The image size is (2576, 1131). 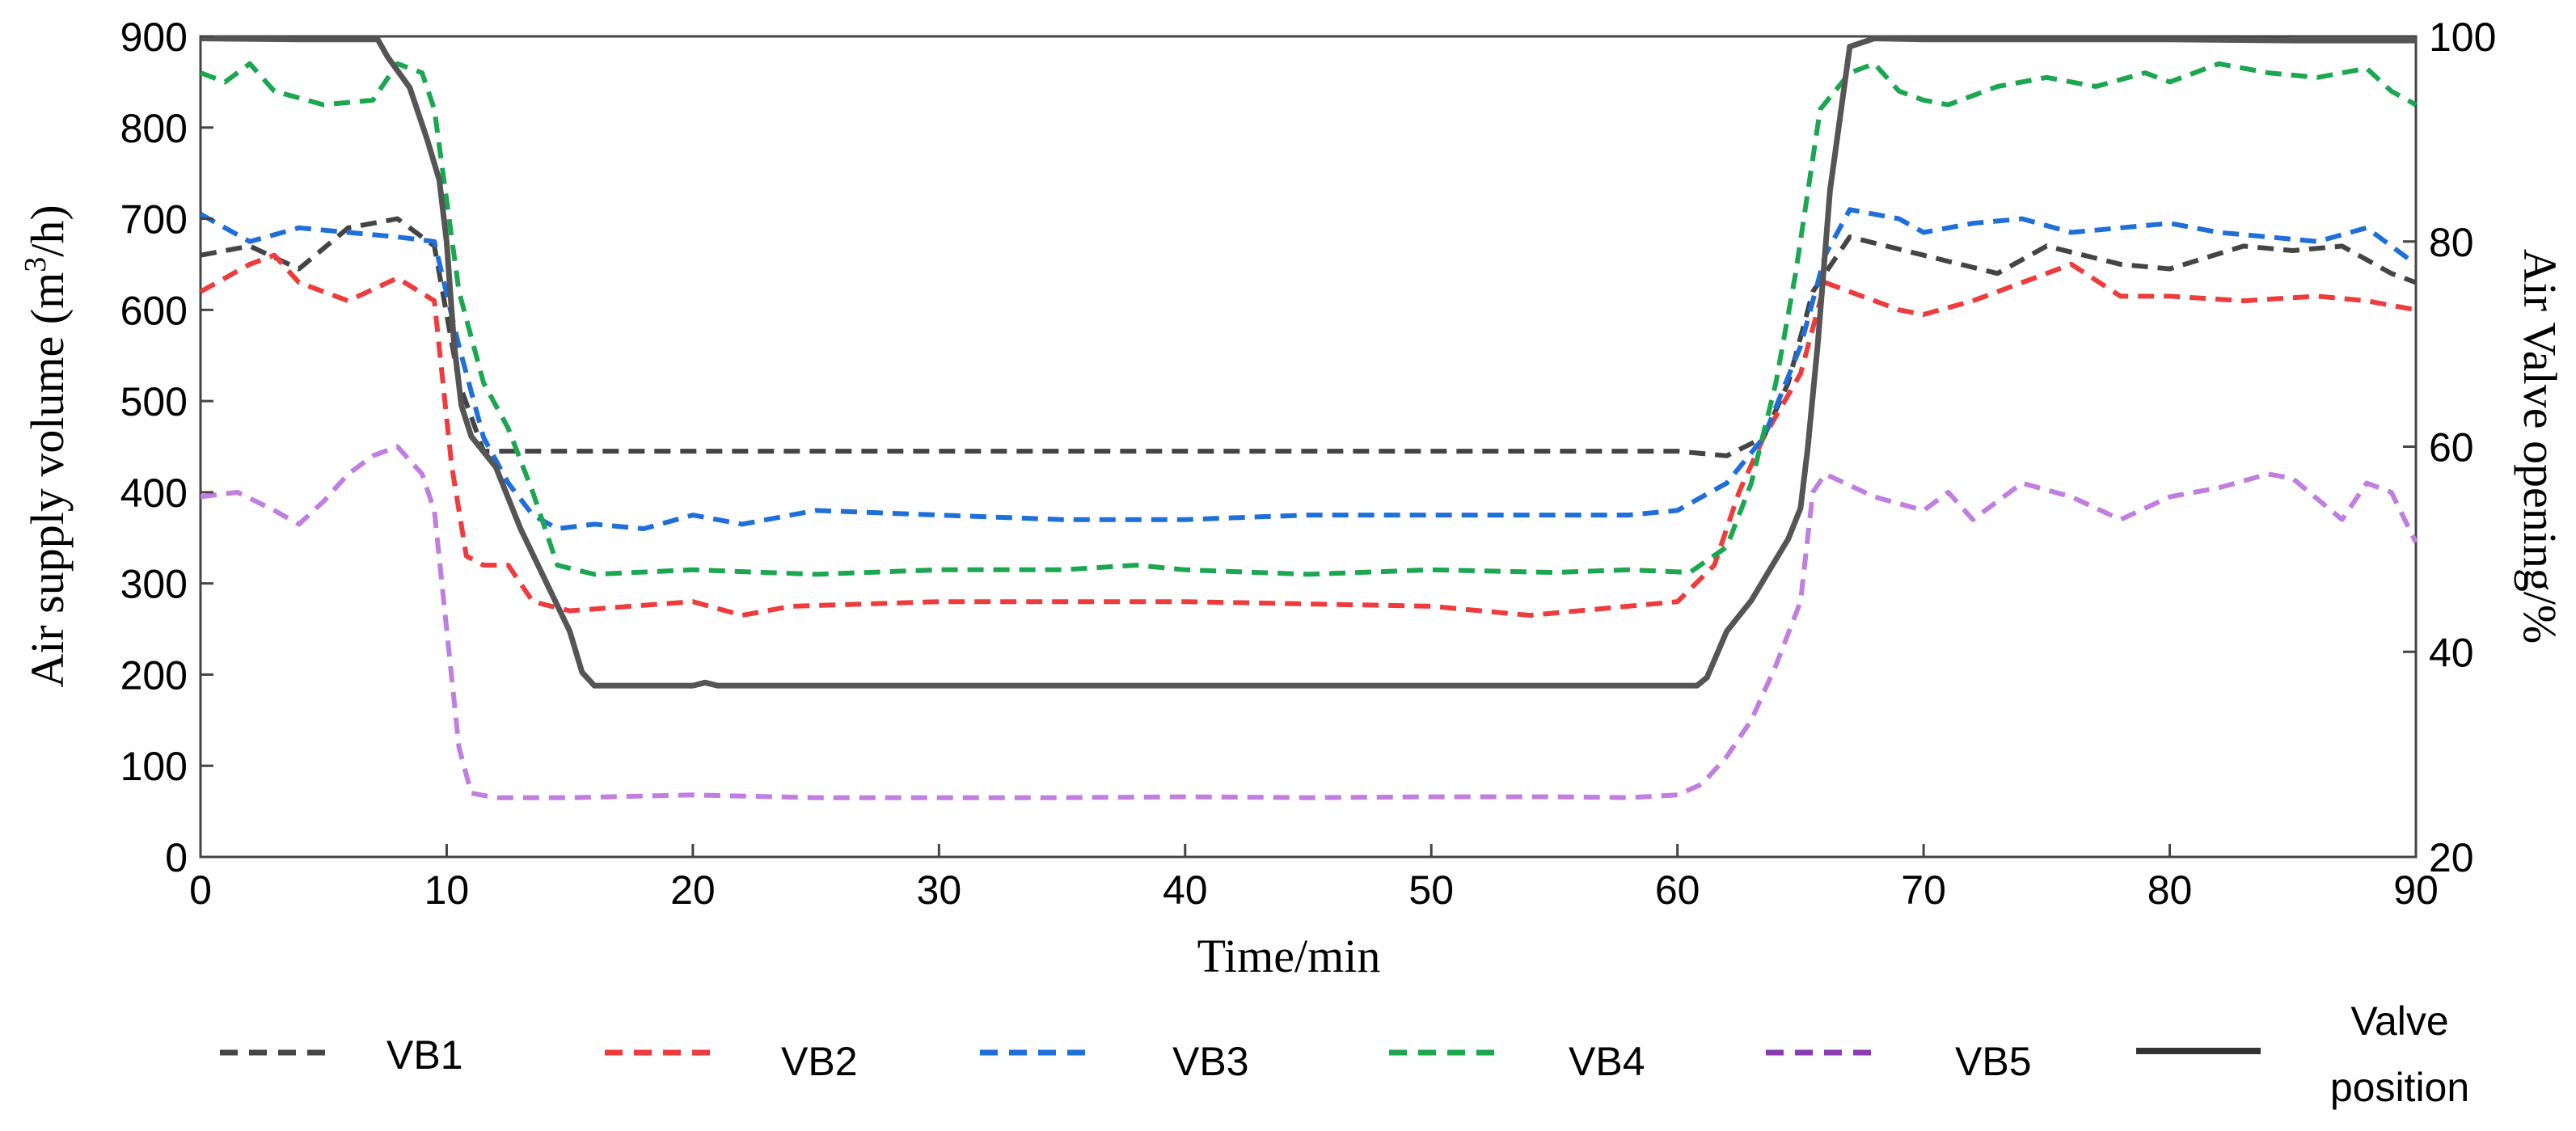 I want to click on y2-tick-label-40: 40, so click(x=2451, y=652).